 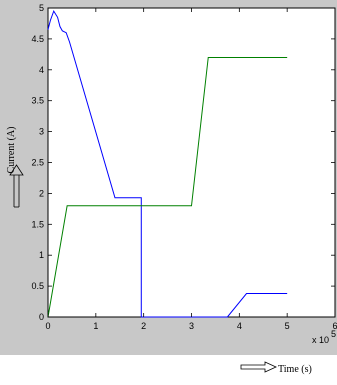 I want to click on y-tick-label: 1, so click(x=41, y=255).